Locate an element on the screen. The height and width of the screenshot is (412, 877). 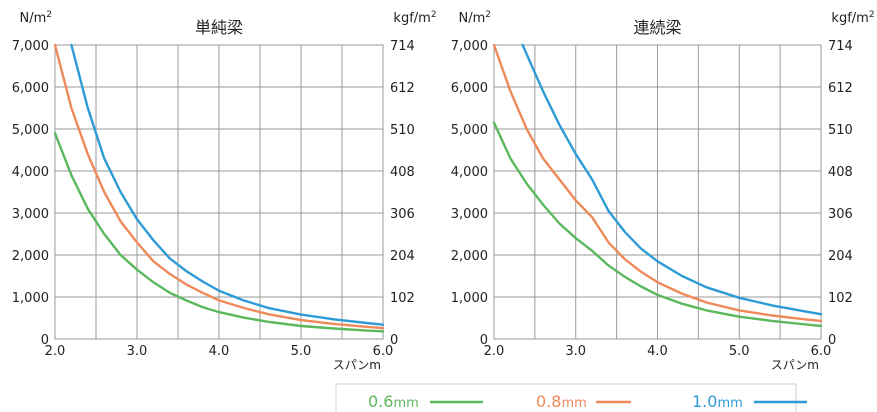
chart-title: 単純梁 is located at coordinates (219, 27).